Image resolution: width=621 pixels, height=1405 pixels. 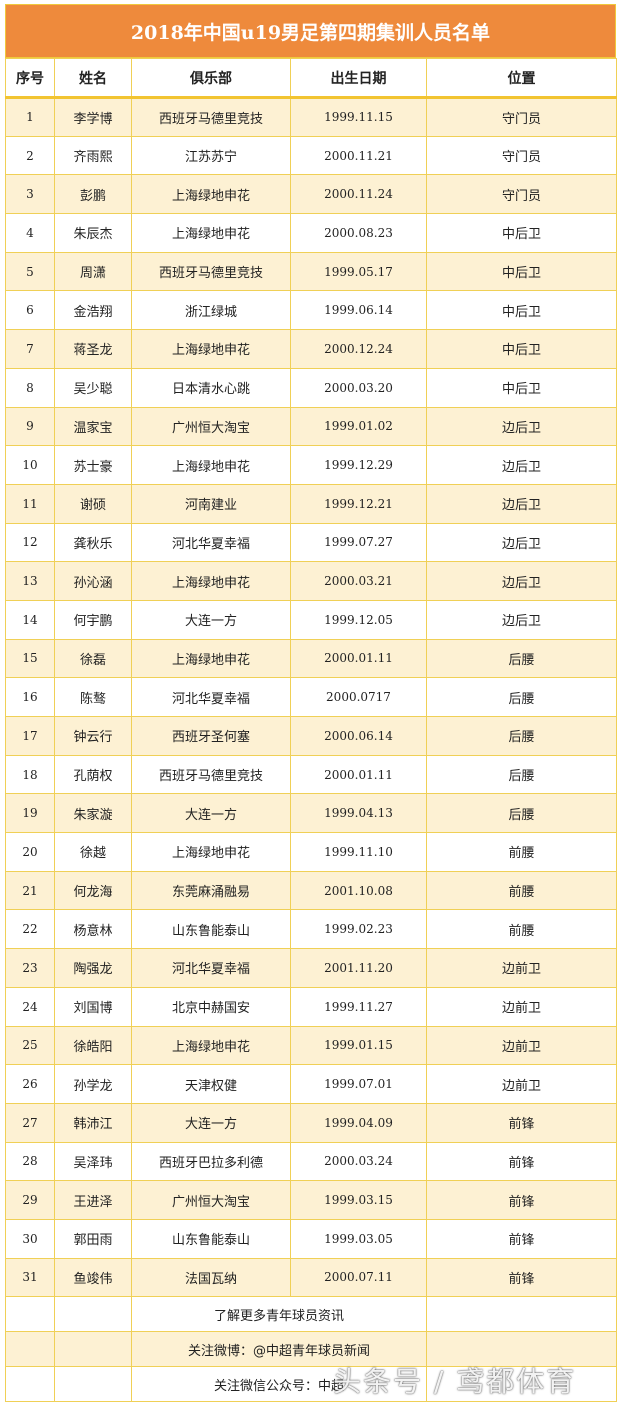 What do you see at coordinates (311, 619) in the screenshot?
I see `table-row: 14 何宇鹏 大连一方 1999.12.05 边后卫` at bounding box center [311, 619].